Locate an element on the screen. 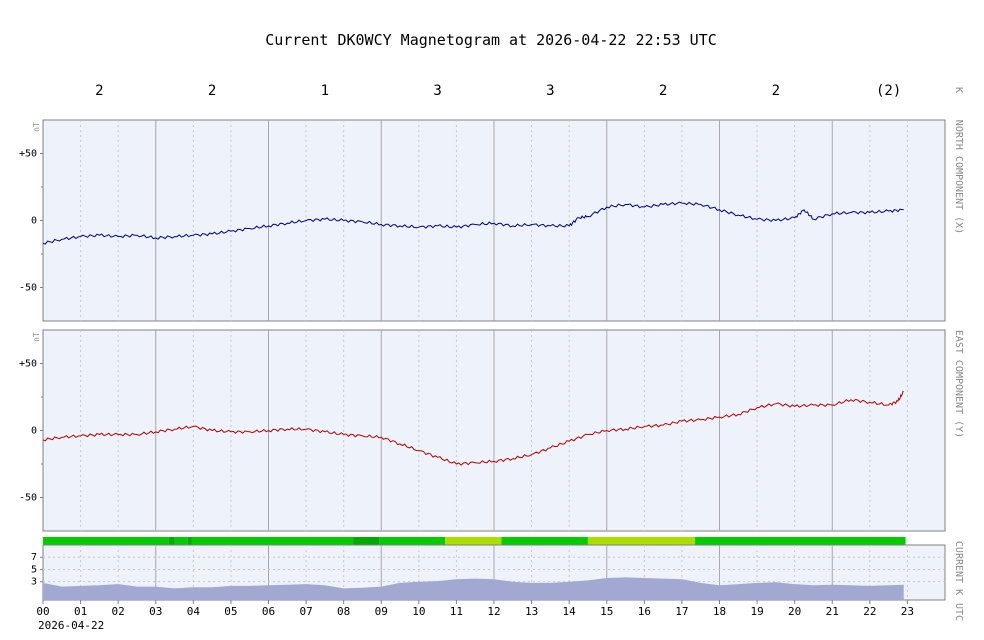 The width and height of the screenshot is (984, 640). north-component-line is located at coordinates (473, 223).